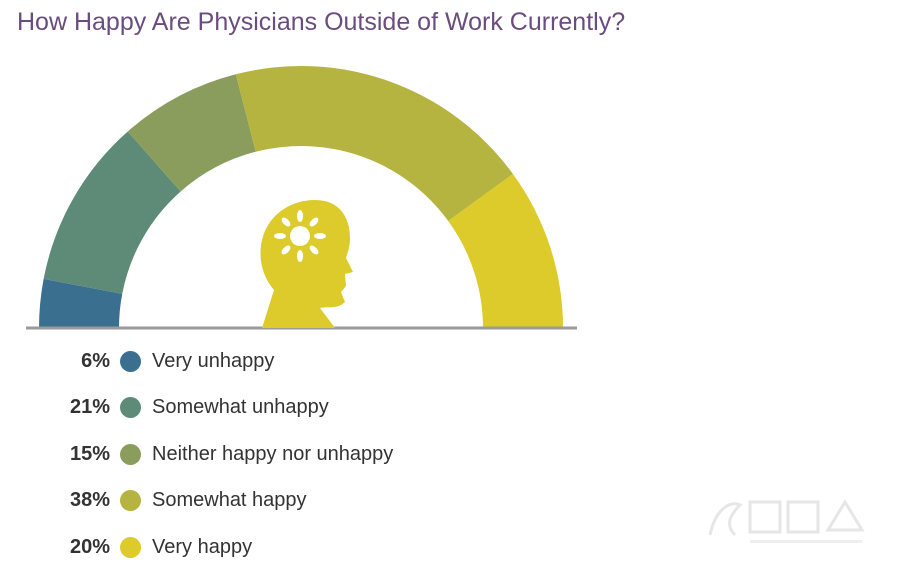 This screenshot has height=571, width=897. Describe the element at coordinates (240, 407) in the screenshot. I see `legend-label: Somewhat unhappy` at that location.